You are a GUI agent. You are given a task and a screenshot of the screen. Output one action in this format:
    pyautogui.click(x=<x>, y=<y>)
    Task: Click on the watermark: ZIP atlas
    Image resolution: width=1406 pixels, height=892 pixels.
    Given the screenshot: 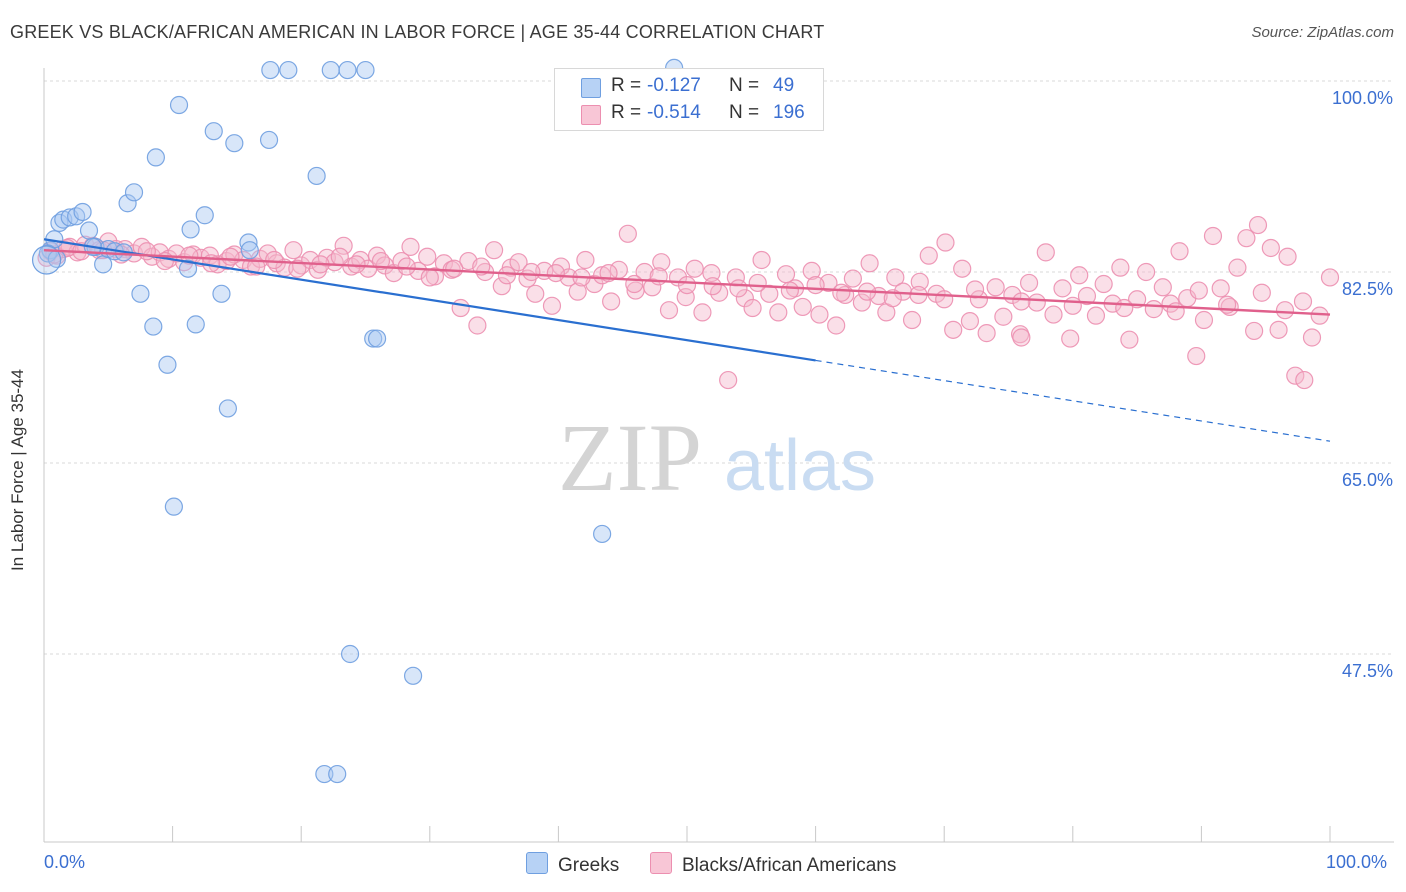 What is the action you would take?
    pyautogui.click(x=717, y=457)
    